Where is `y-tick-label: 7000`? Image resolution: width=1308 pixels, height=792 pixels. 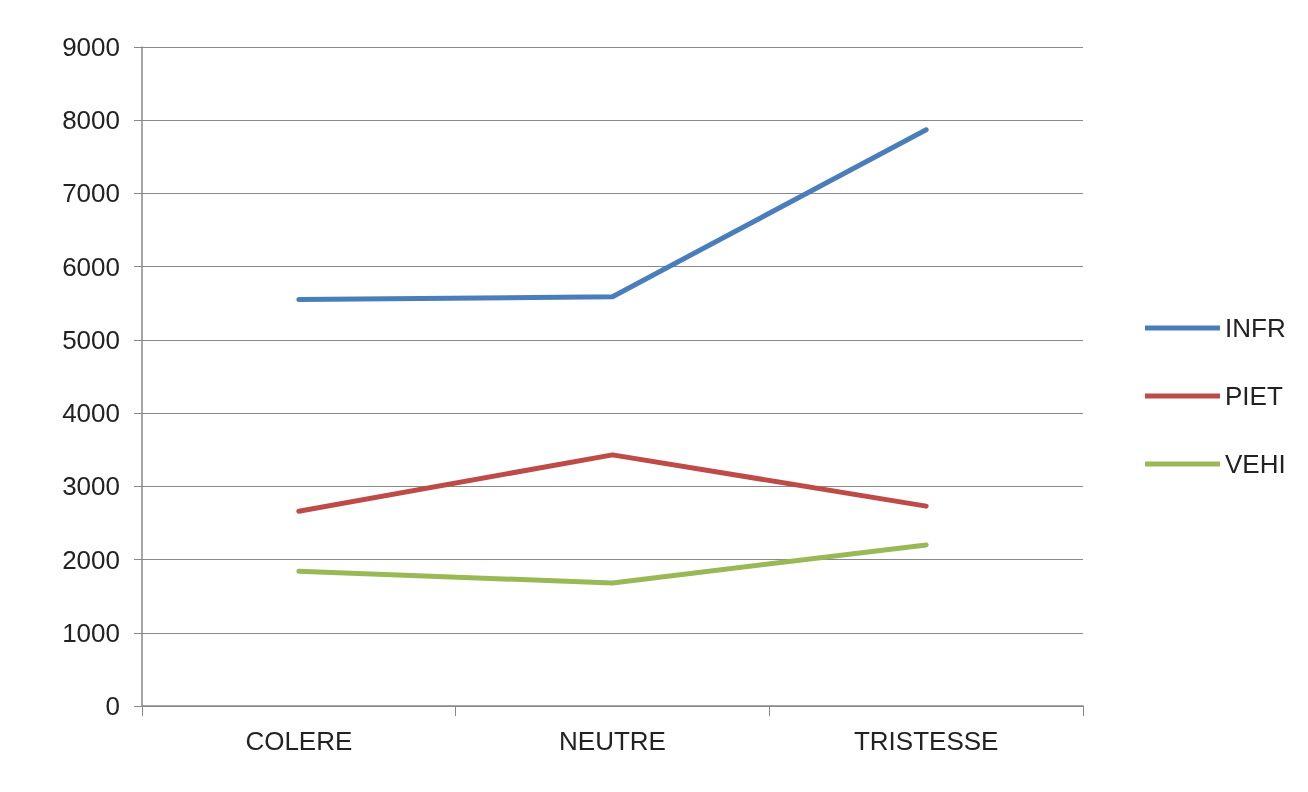 y-tick-label: 7000 is located at coordinates (91, 193).